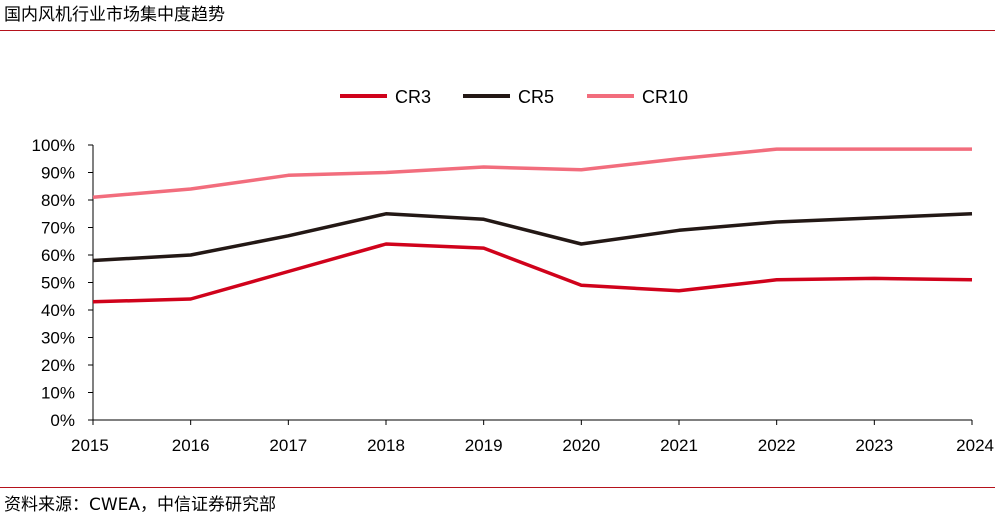 The image size is (995, 525). Describe the element at coordinates (484, 445) in the screenshot. I see `x-tick-label: 2019` at that location.